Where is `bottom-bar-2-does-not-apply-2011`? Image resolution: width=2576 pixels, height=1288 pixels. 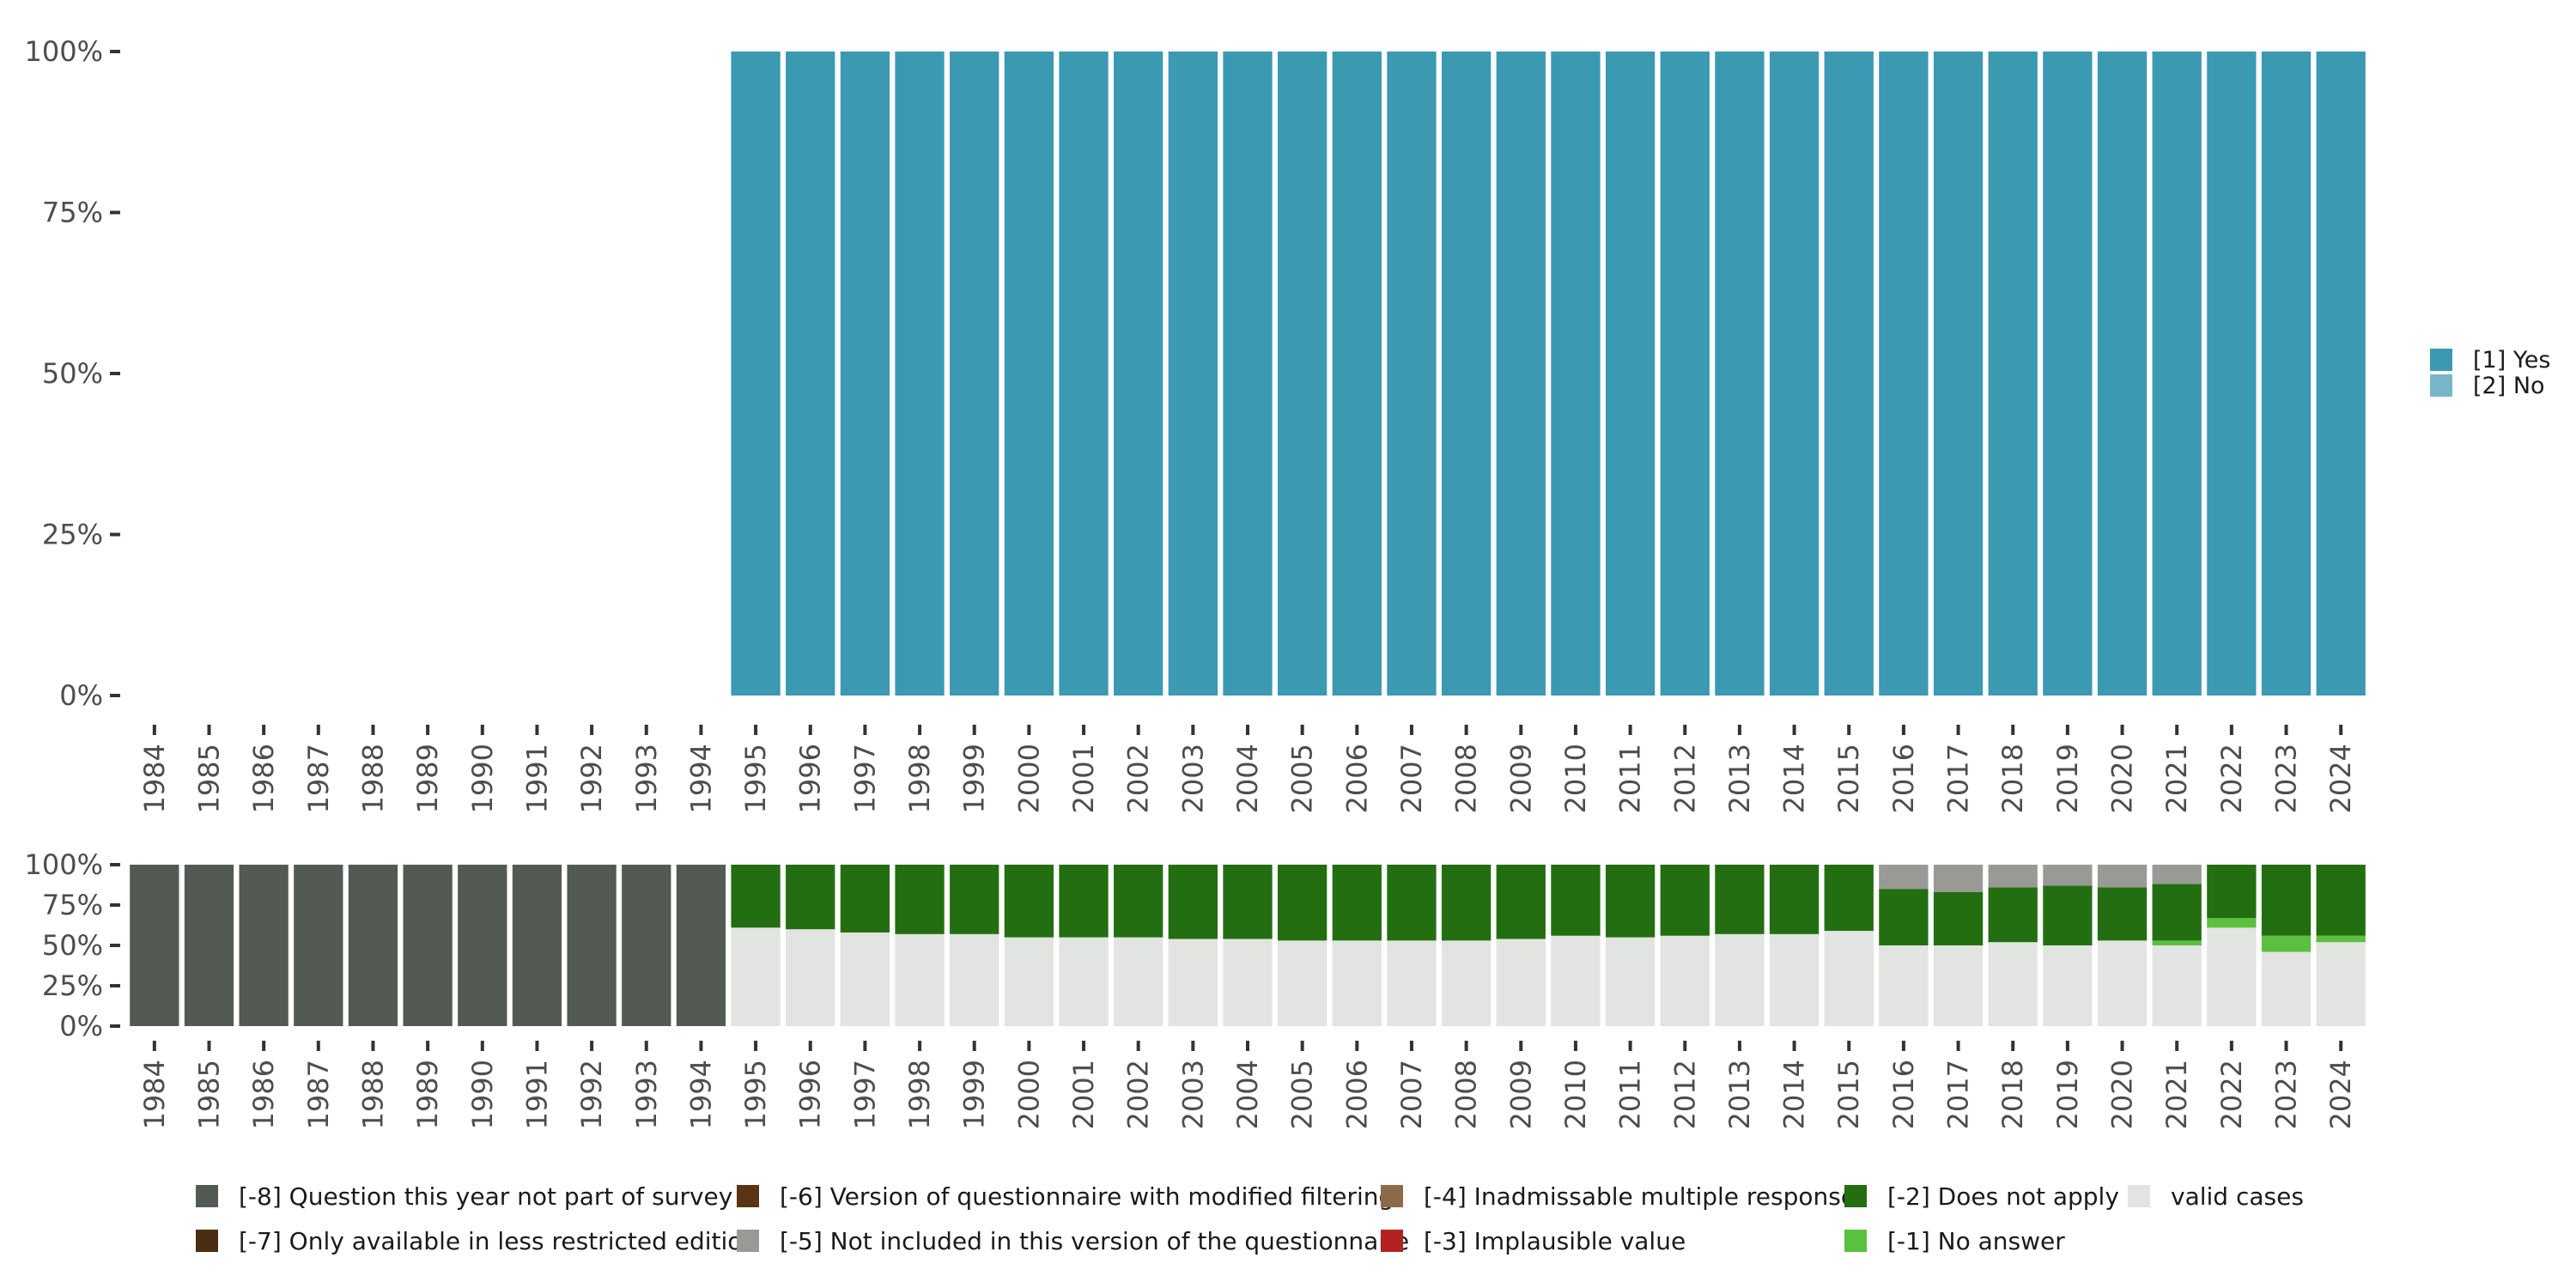
bottom-bar-2-does-not-apply-2011 is located at coordinates (1631, 902).